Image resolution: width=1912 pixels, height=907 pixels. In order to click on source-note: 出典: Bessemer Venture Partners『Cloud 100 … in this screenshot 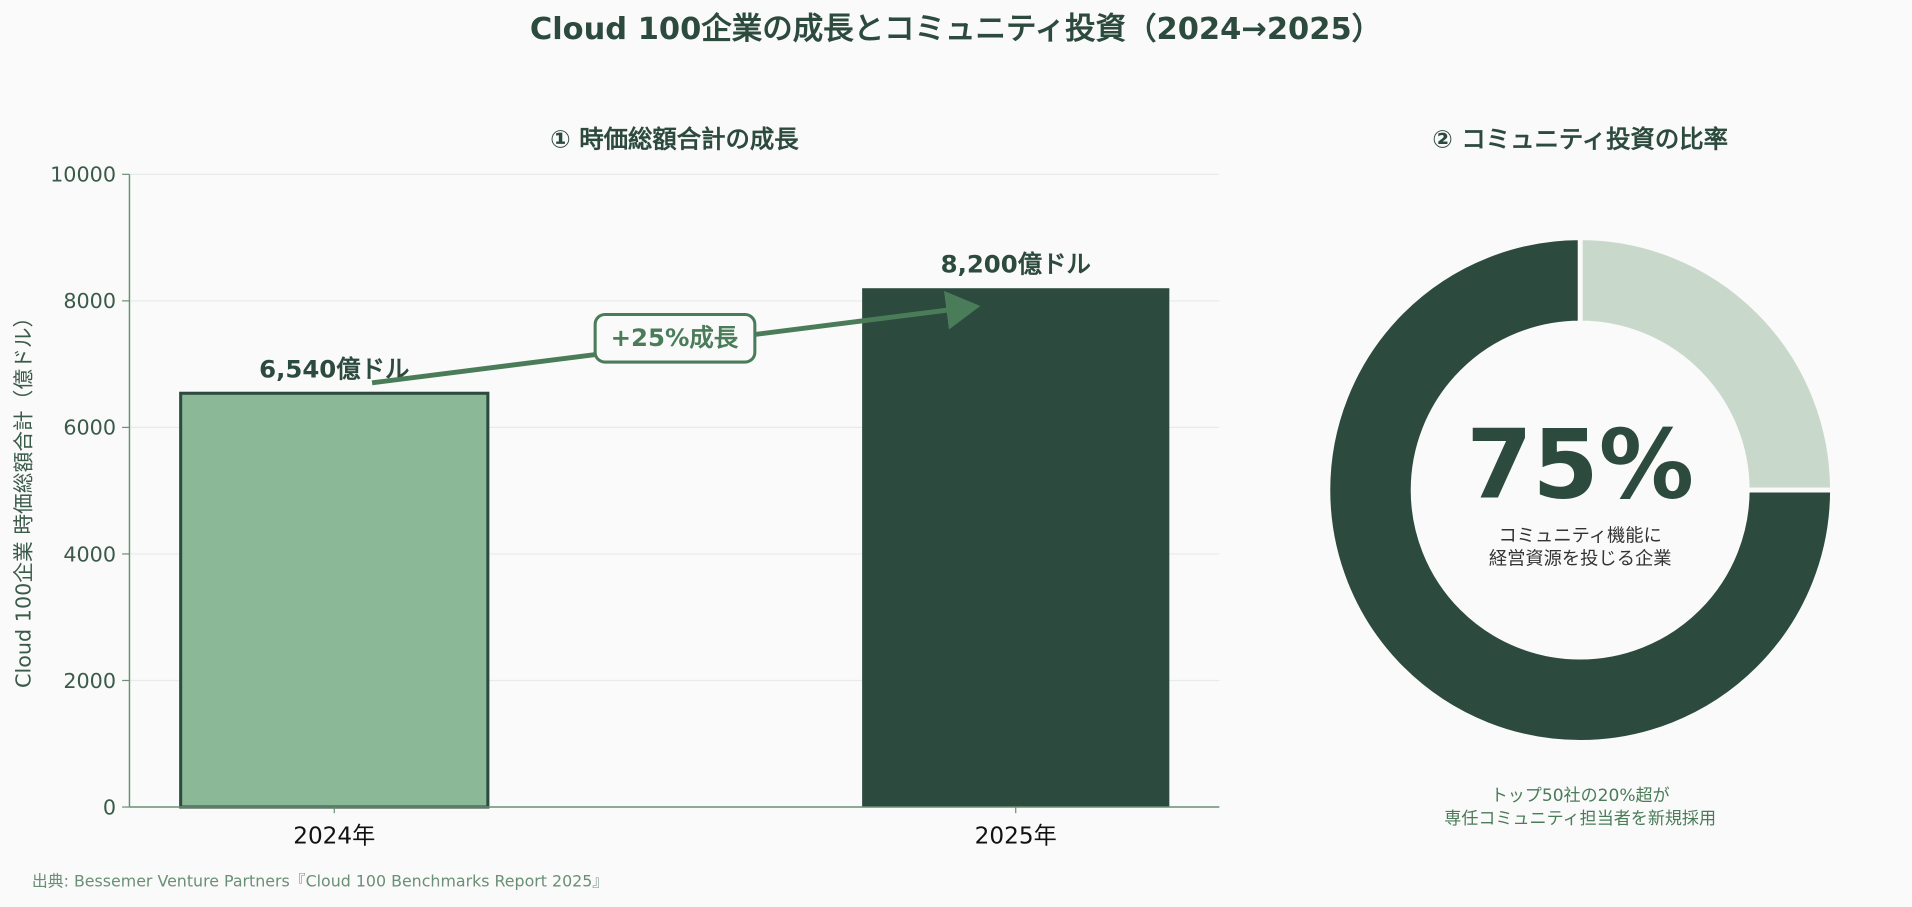, I will do `click(320, 880)`.